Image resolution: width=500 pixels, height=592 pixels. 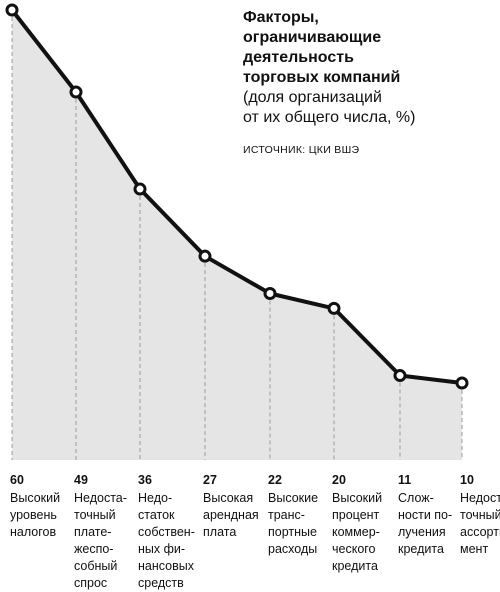 I want to click on value-label-2: 36, so click(x=145, y=480).